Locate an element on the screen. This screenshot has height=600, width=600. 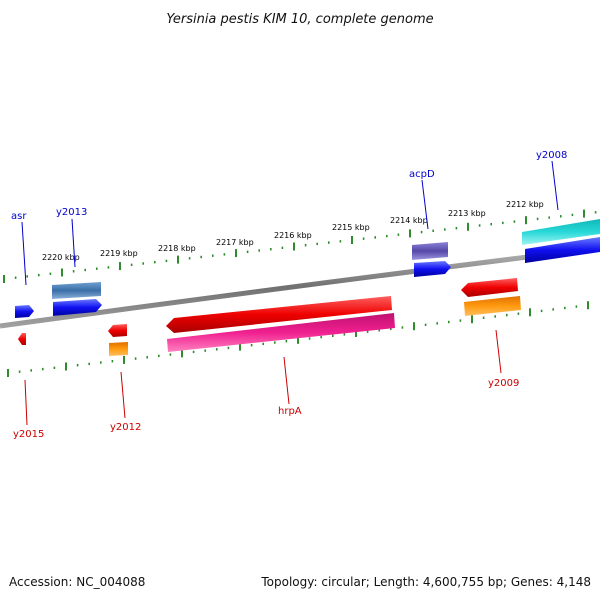
accession-text: Accession: NC_004088 is located at coordinates (77, 582).